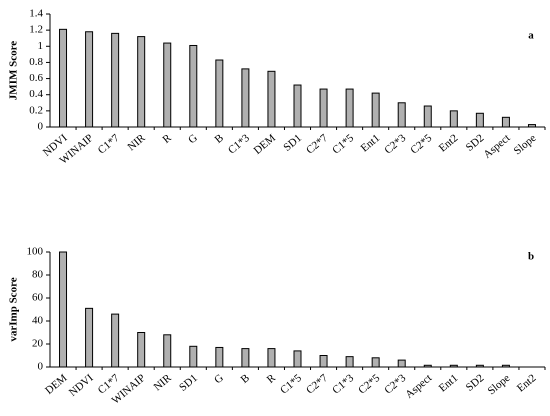 The image size is (550, 416). What do you see at coordinates (14, 309) in the screenshot?
I see `y-axis-title: varImp Score` at bounding box center [14, 309].